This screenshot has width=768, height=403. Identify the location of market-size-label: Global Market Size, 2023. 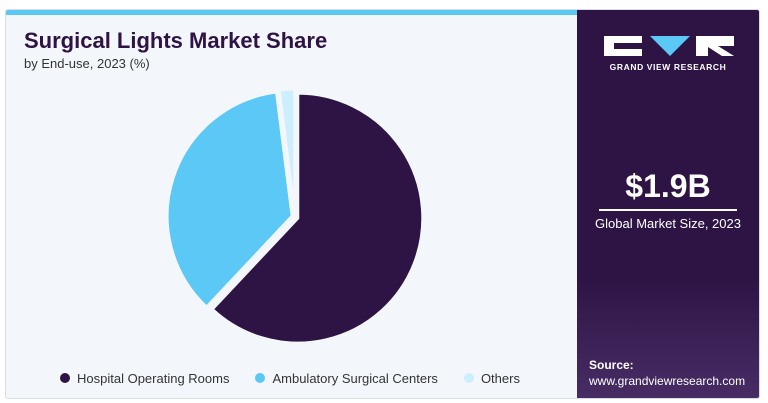
(668, 224).